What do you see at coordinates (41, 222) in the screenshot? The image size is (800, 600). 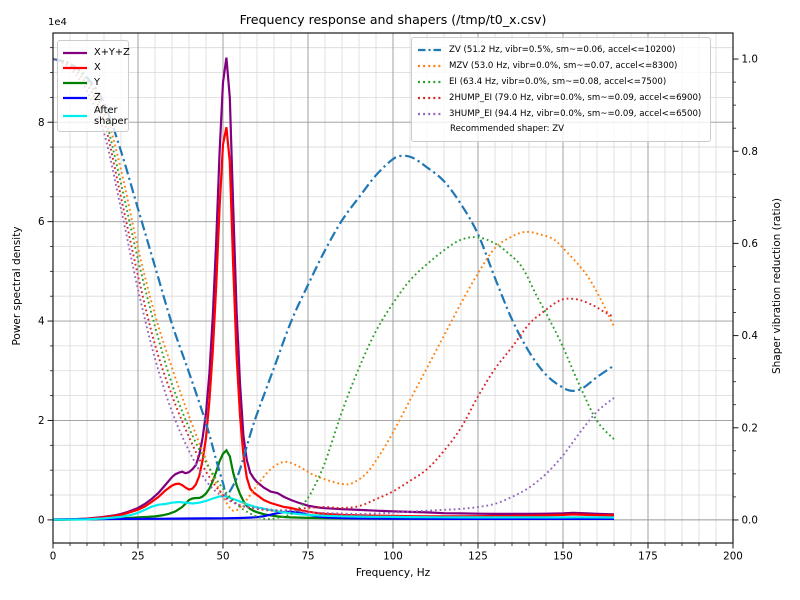 I see `svg-text: 6` at bounding box center [41, 222].